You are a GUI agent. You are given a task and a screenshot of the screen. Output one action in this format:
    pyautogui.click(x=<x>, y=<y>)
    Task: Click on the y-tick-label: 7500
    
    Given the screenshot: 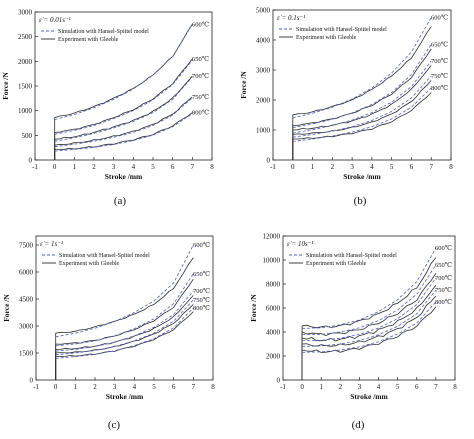 What is the action you would take?
    pyautogui.click(x=26, y=246)
    